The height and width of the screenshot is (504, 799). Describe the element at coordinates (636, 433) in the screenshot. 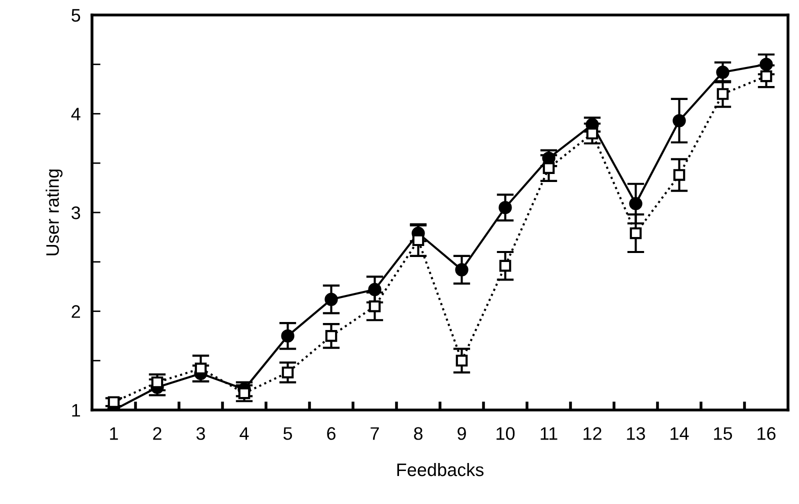

I see `x-tick-label: 13` at that location.